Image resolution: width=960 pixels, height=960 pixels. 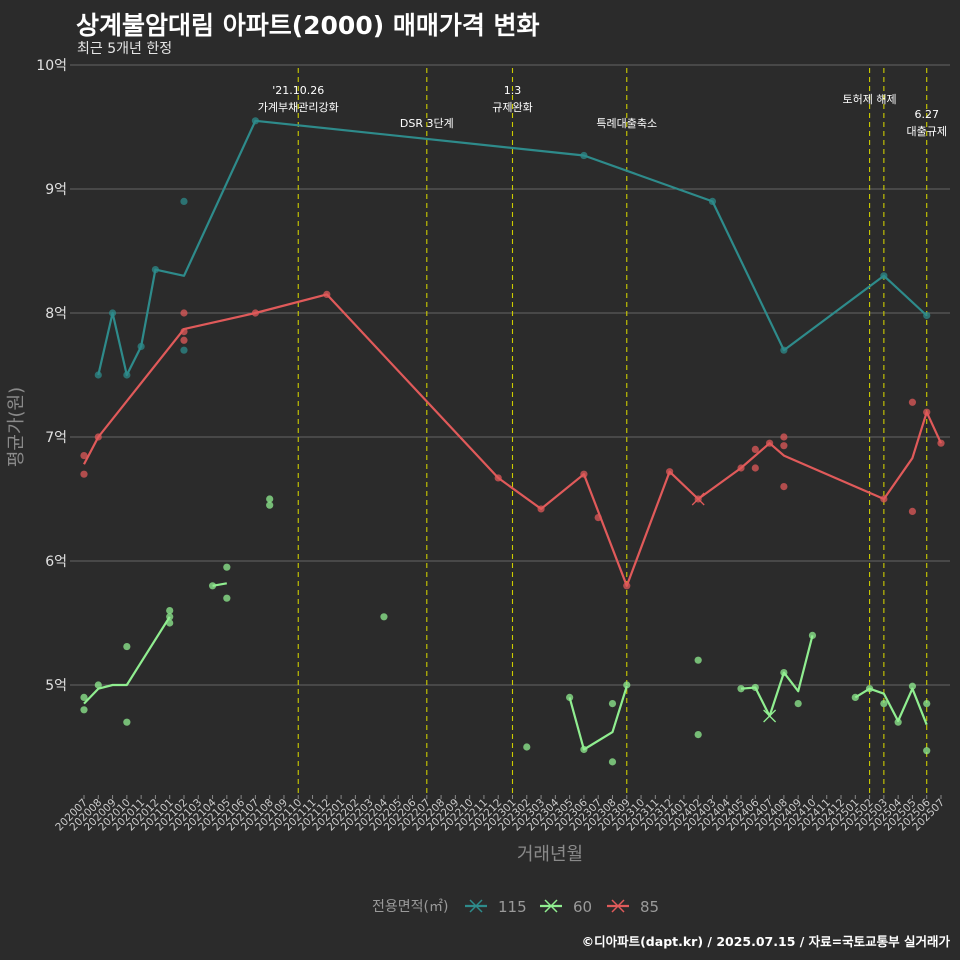 What do you see at coordinates (308, 25) in the screenshot?
I see `chart-title: 상계불암대림 아파트(2000) 매매가격 변화` at bounding box center [308, 25].